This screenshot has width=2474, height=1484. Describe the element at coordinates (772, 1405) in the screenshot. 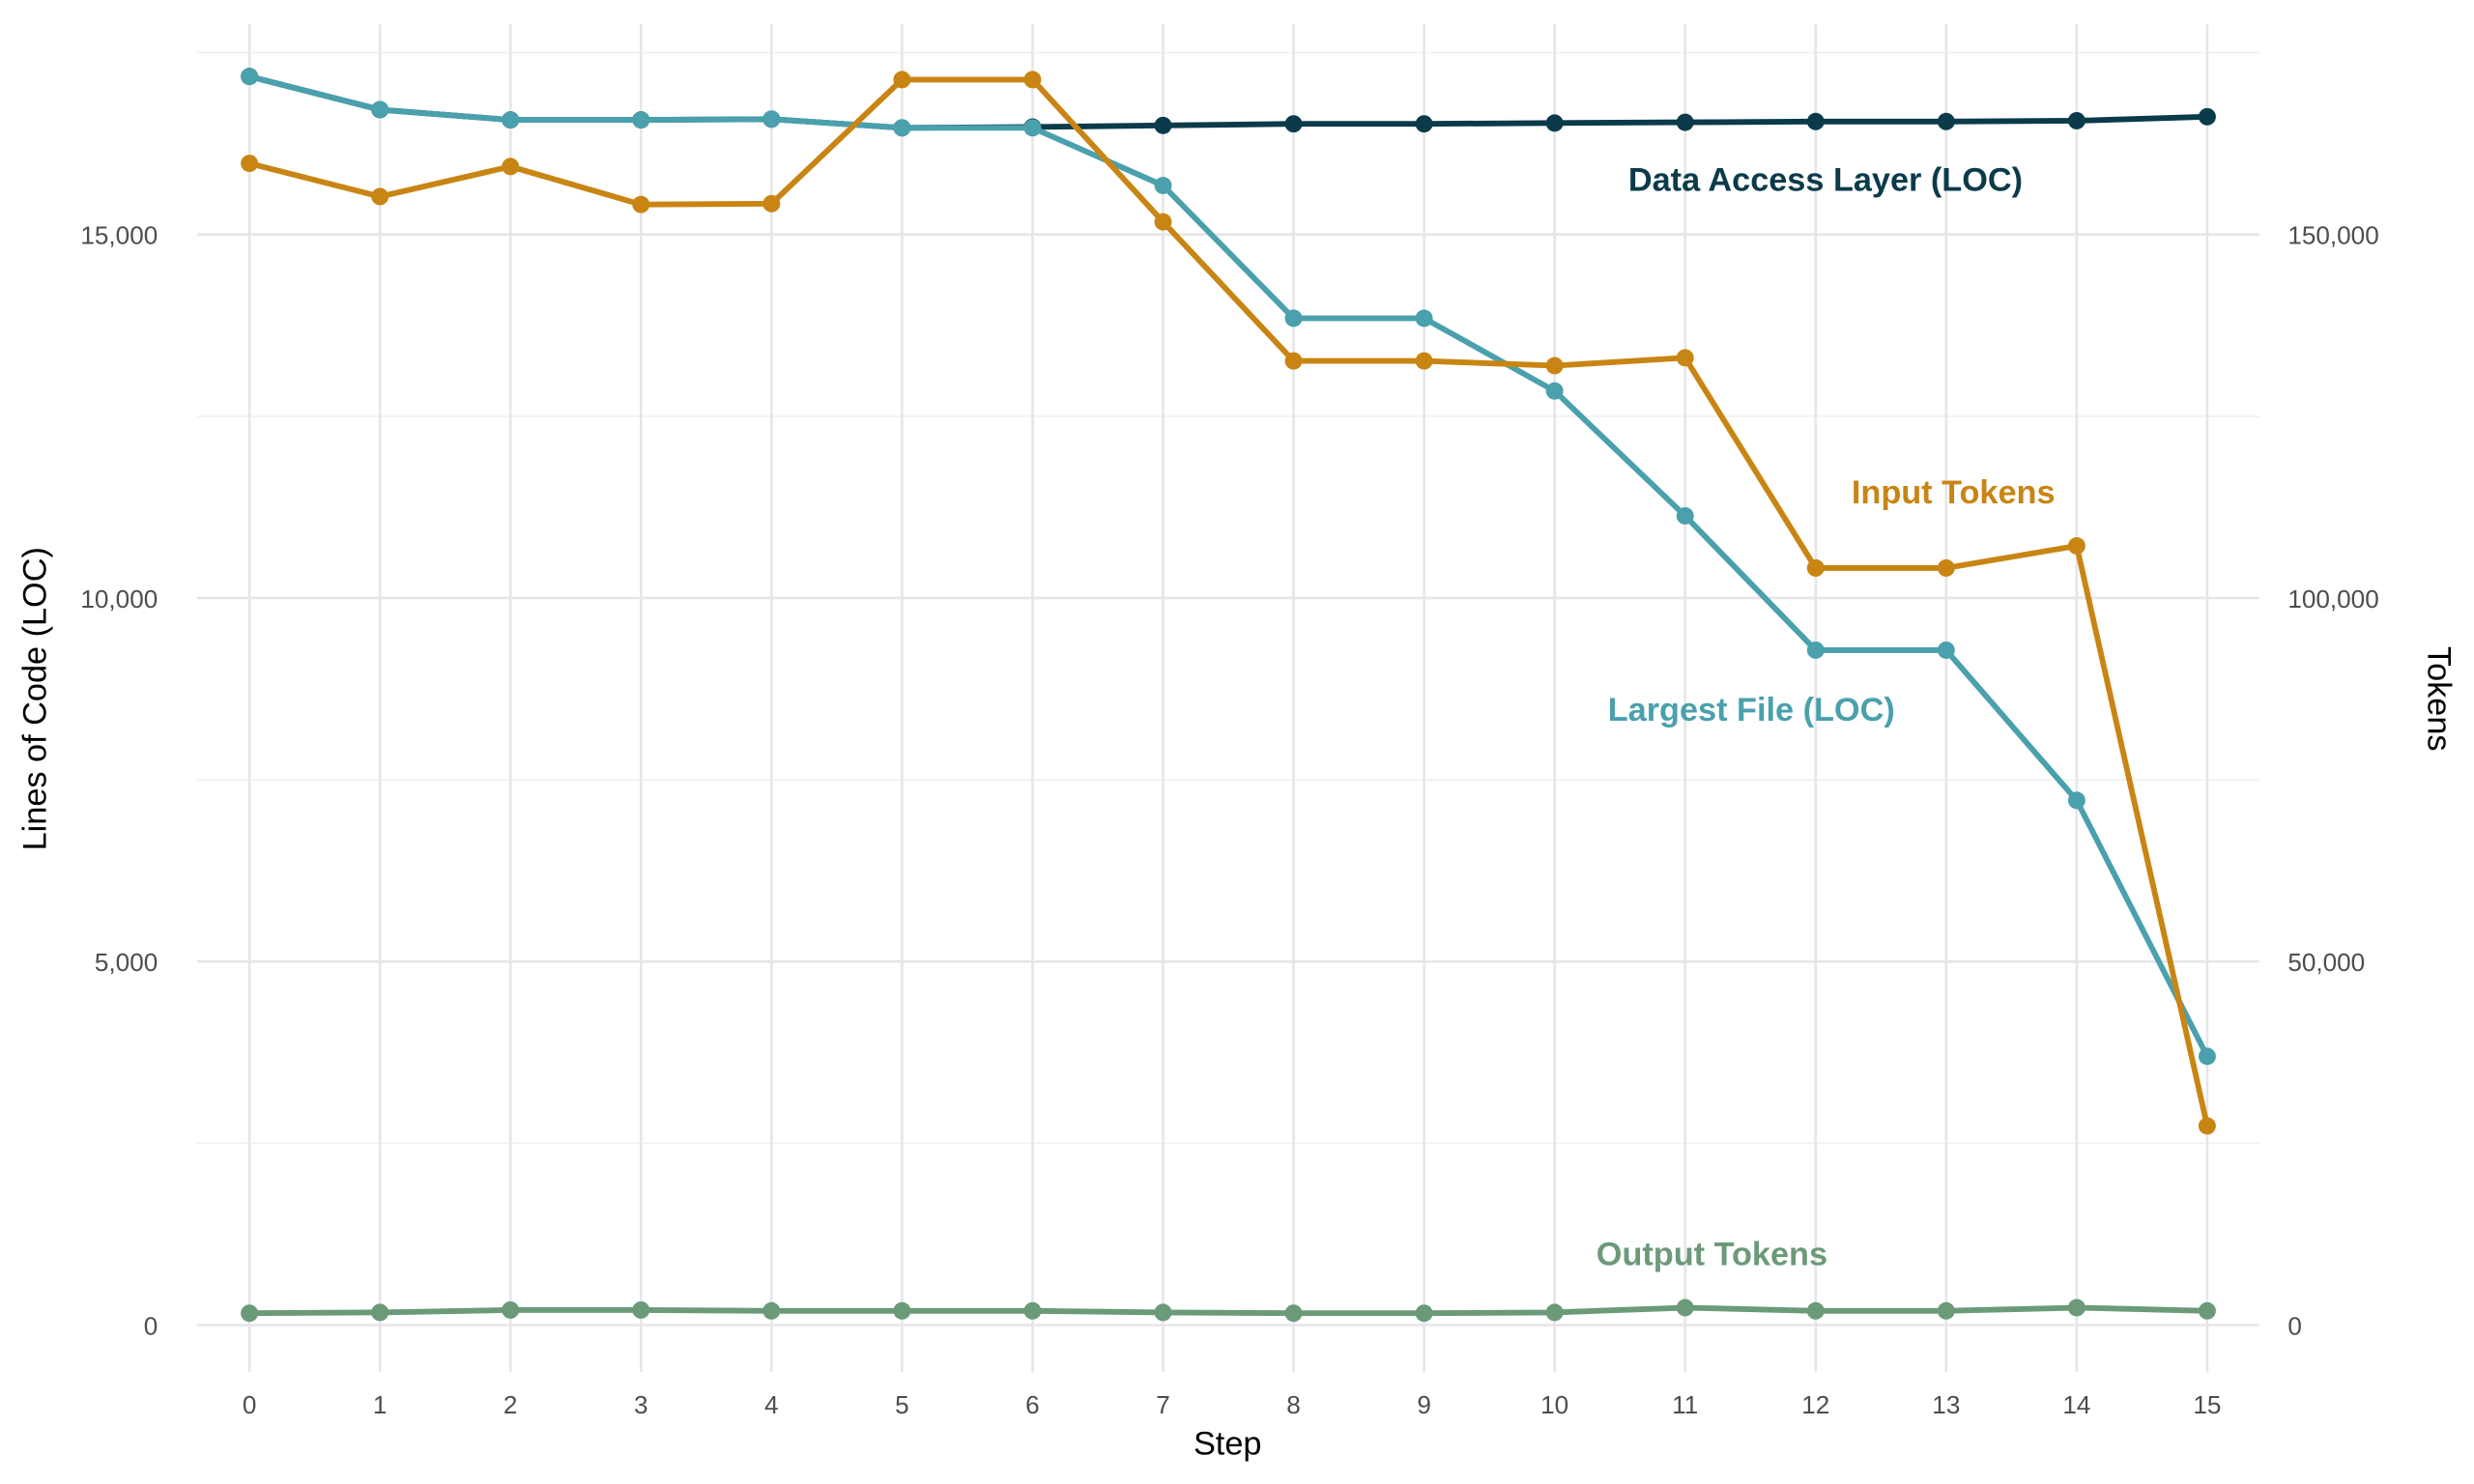

I see `x-tick-label: 4` at that location.